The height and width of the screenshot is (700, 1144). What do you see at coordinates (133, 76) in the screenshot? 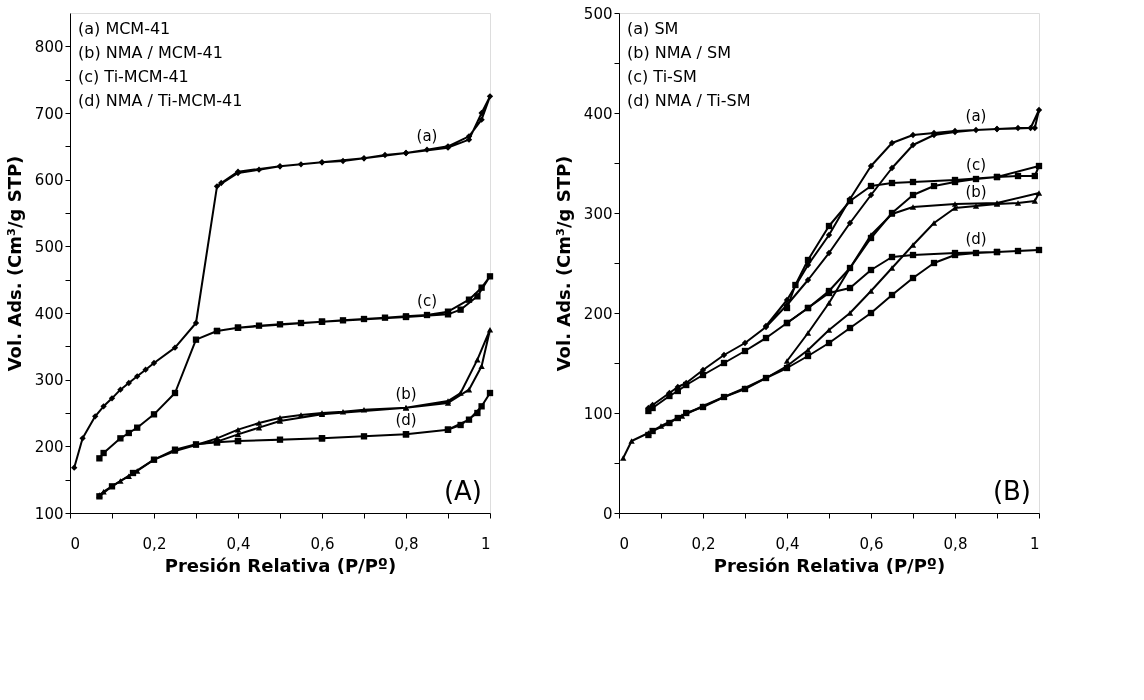
I see `annotation: (c) Ti-MCM-41` at bounding box center [133, 76].